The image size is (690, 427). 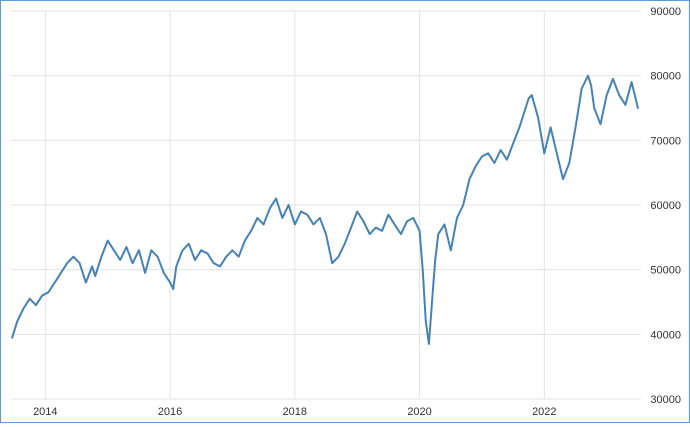 I want to click on y-tick-label: 50000, so click(x=665, y=271).